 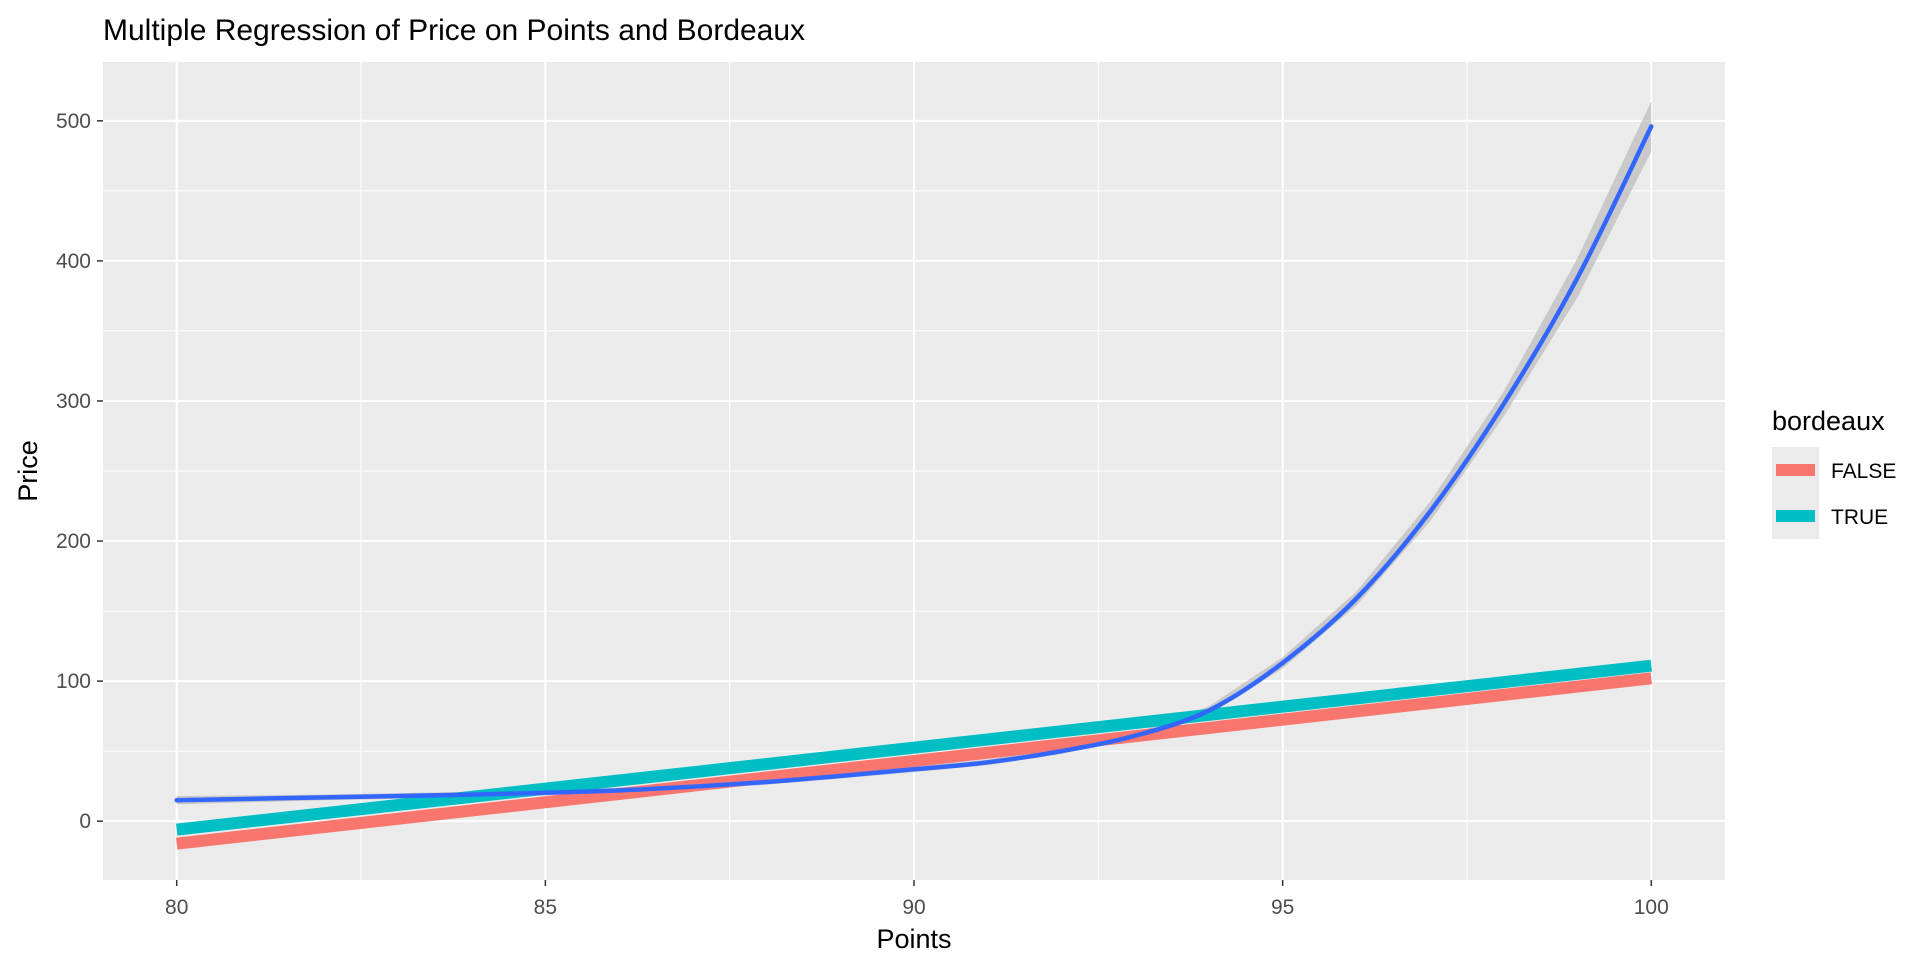 I want to click on series-line-false, so click(x=914, y=761).